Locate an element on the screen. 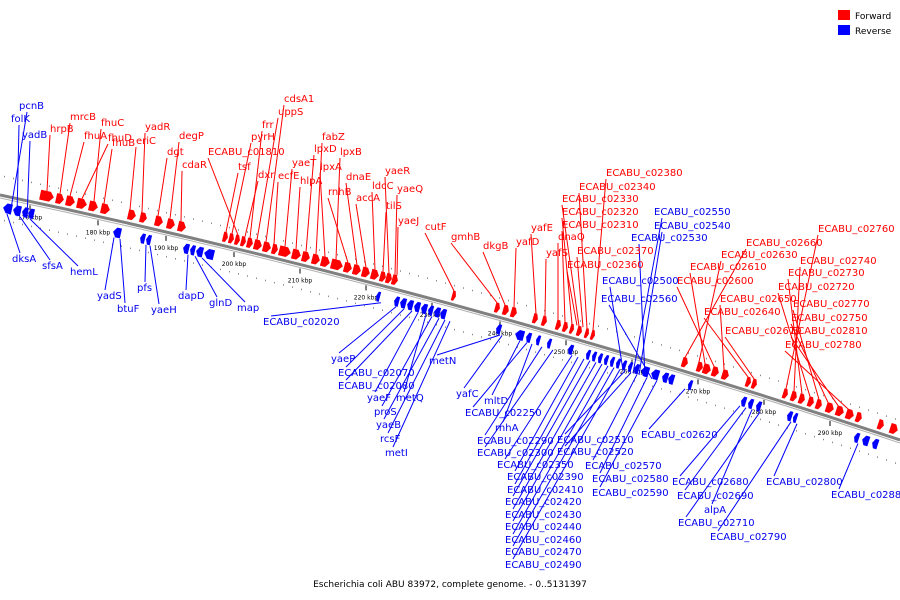 The height and width of the screenshot is (600, 900). reverse-gene-label: ECABU_c02020 is located at coordinates (301, 322).